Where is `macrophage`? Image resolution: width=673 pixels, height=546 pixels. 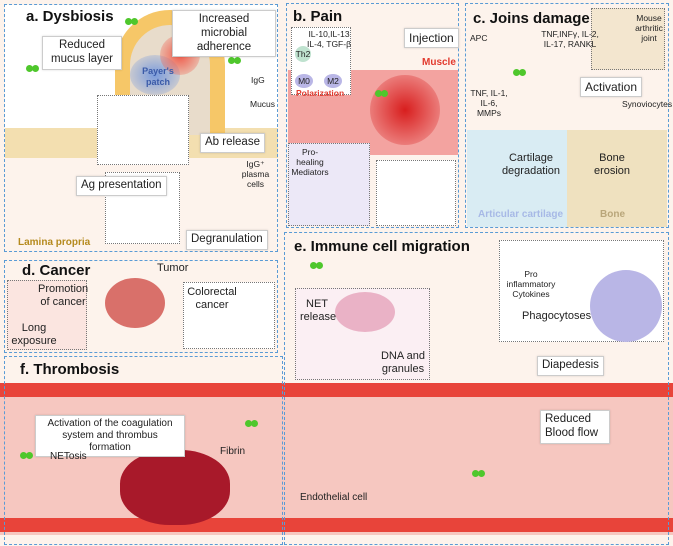 macrophage is located at coordinates (626, 306).